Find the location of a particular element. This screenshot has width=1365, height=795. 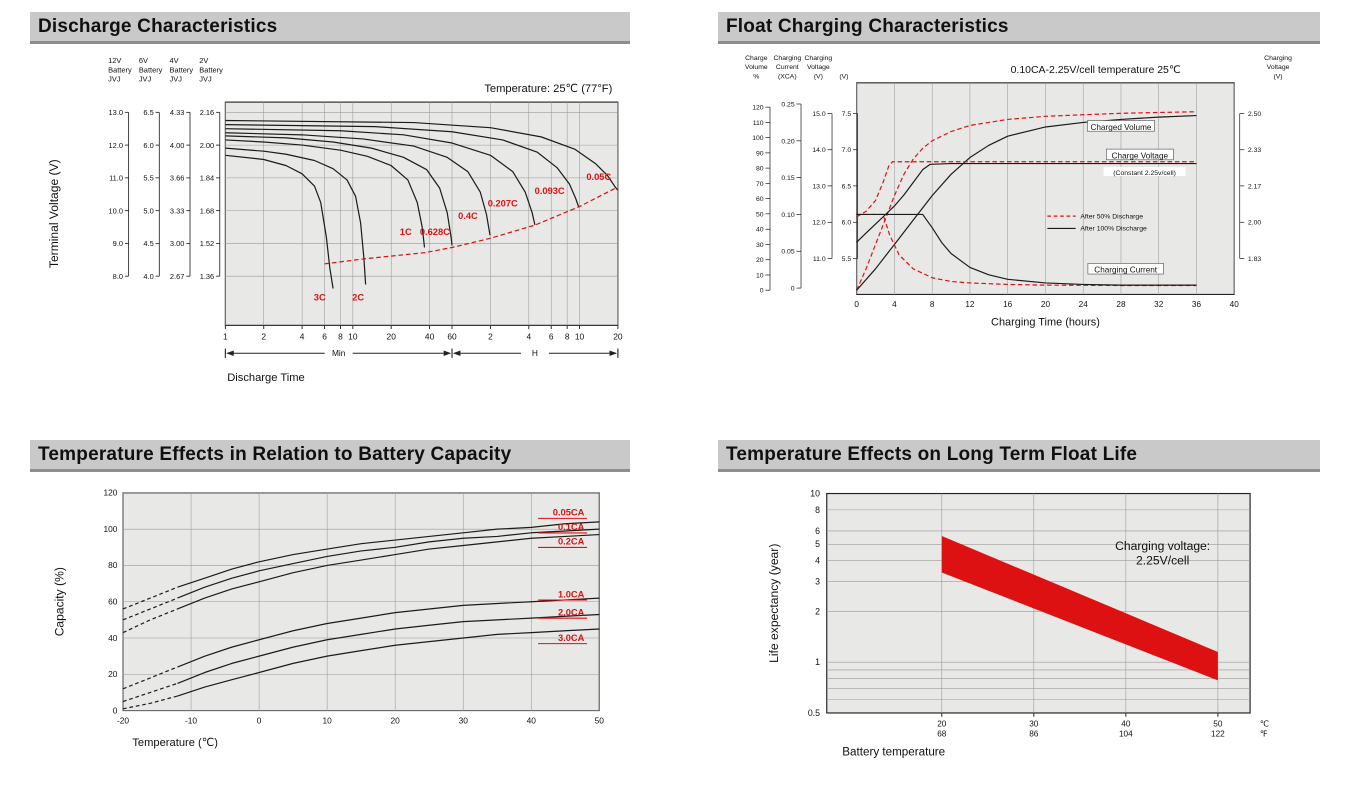

svg-text: 12V is located at coordinates (114, 60).